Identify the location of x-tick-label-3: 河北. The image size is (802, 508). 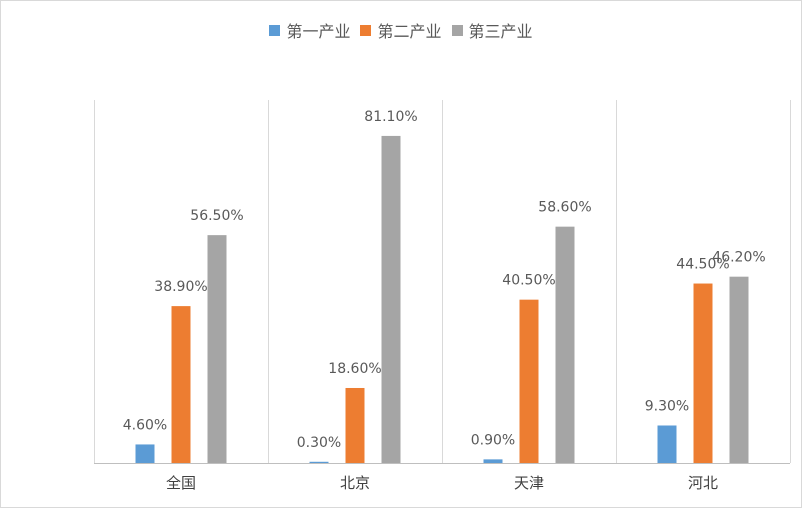
(703, 483).